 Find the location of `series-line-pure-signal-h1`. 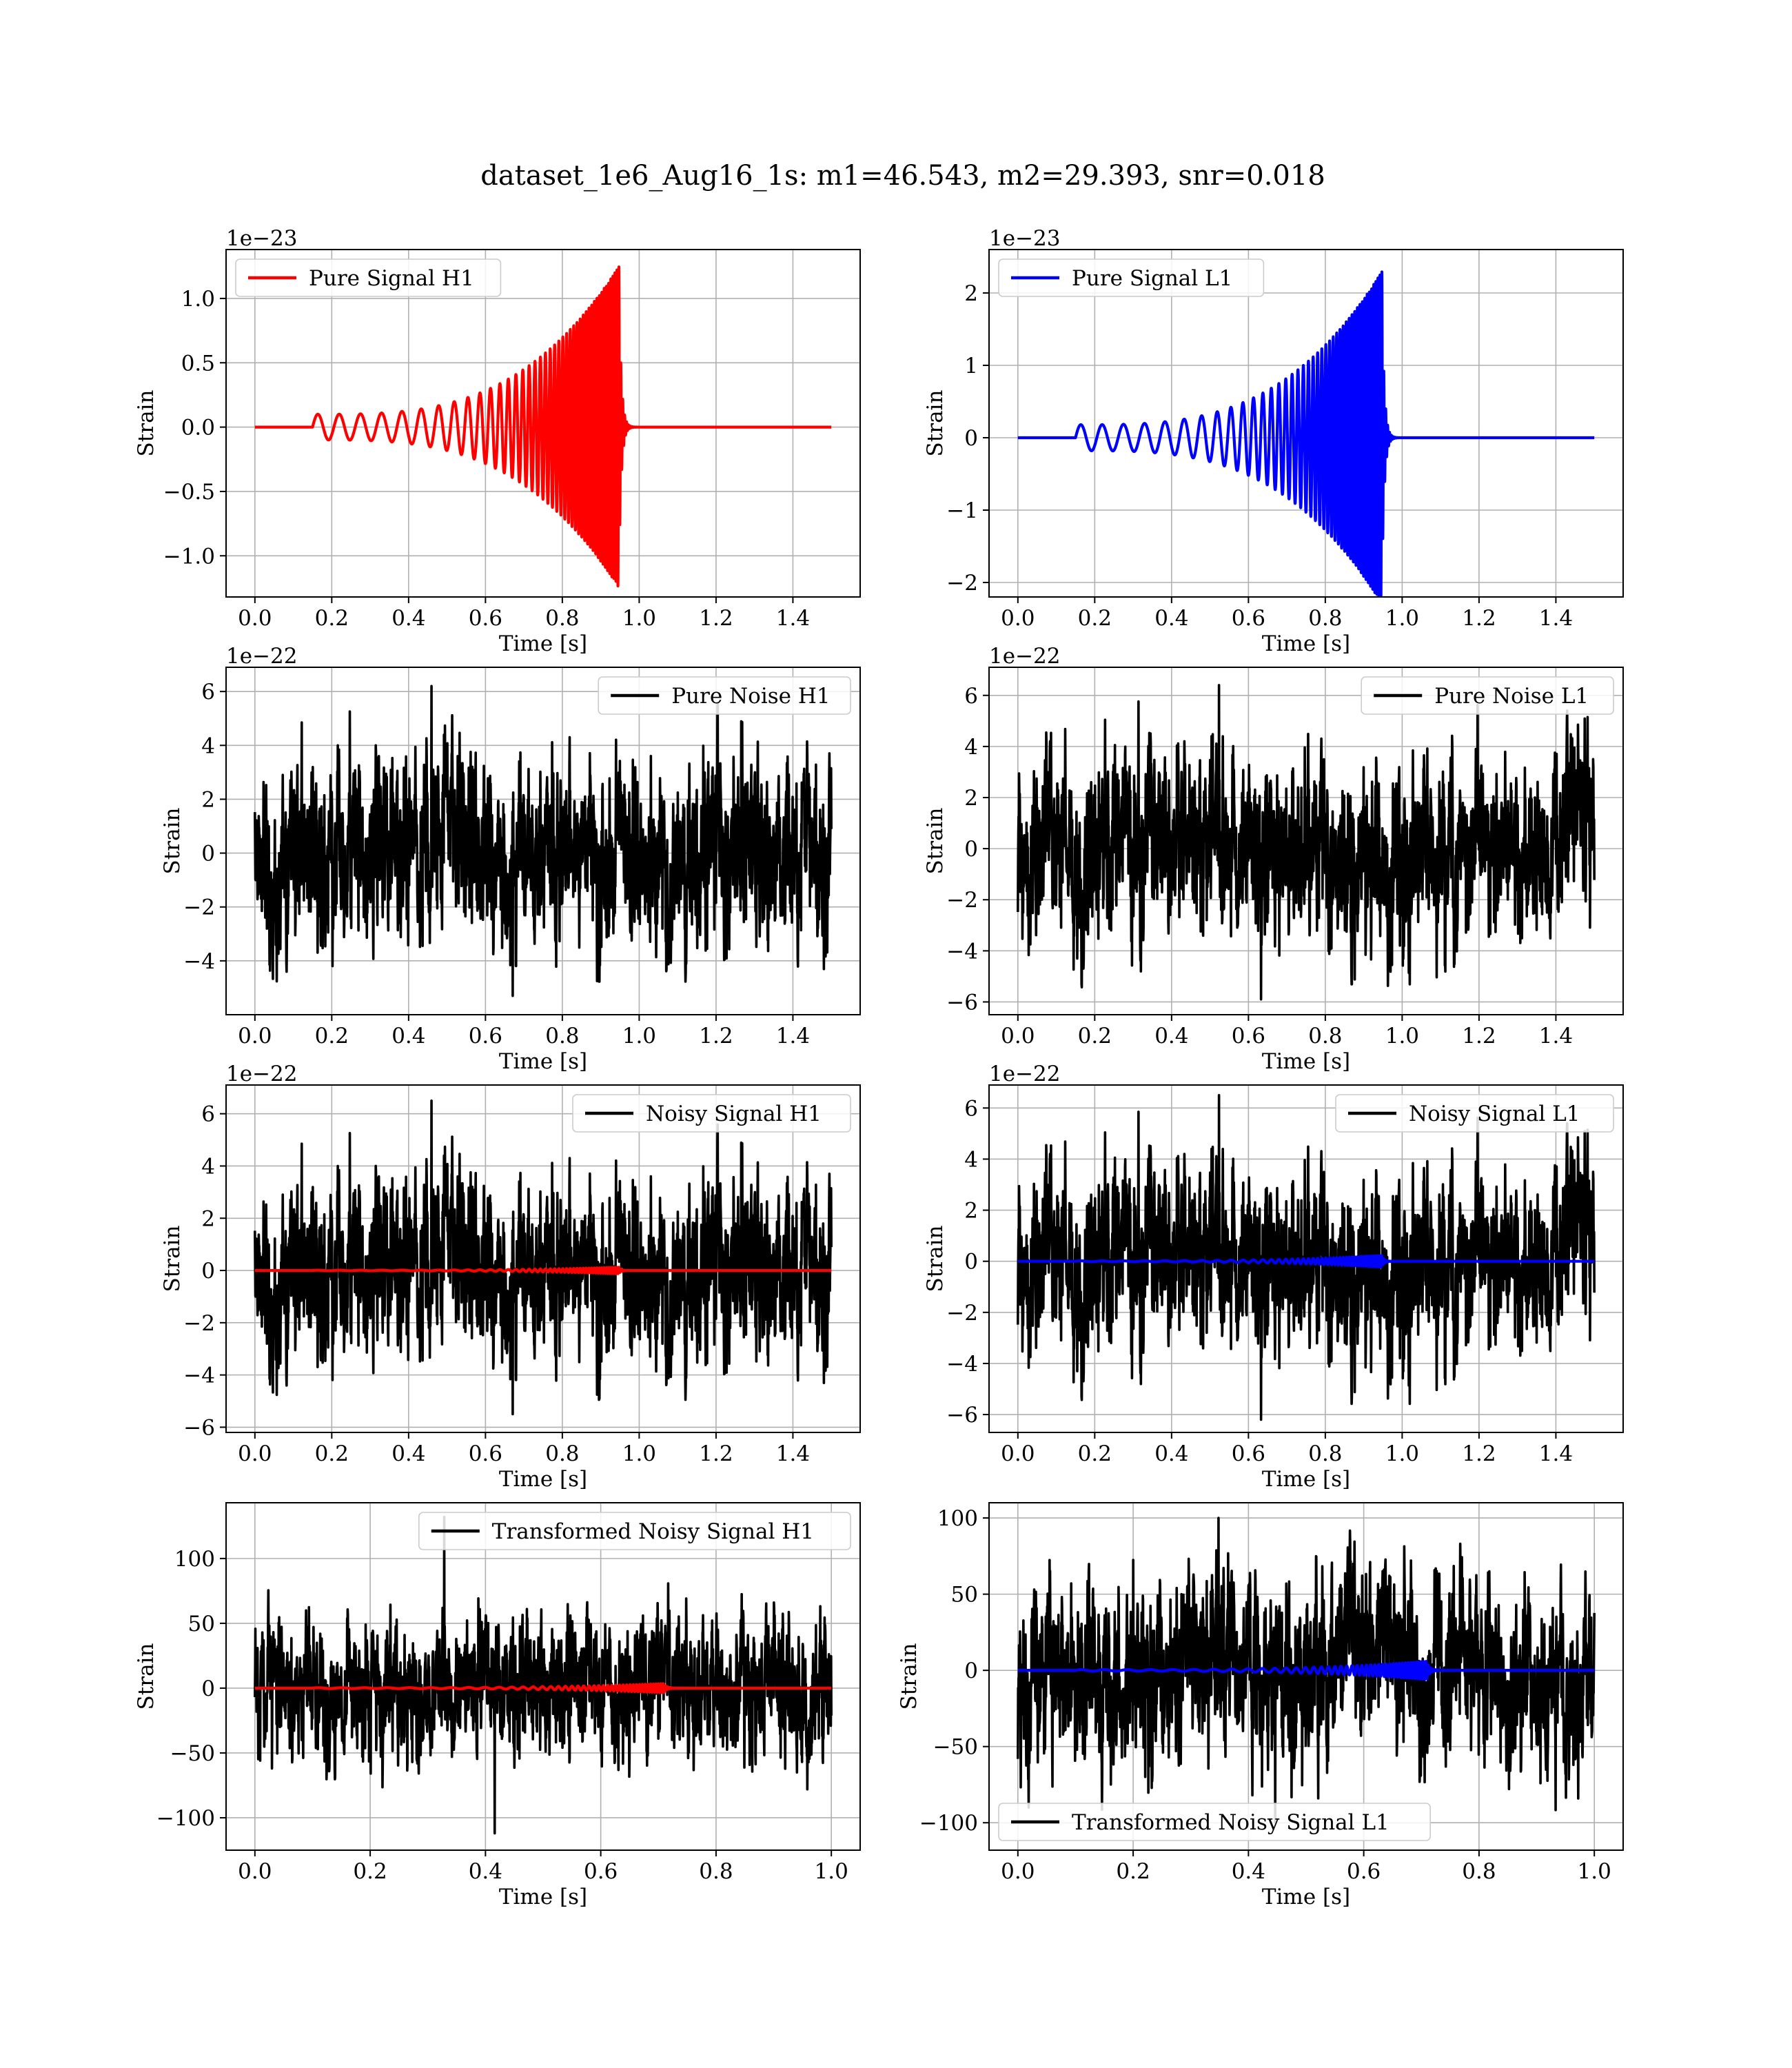

series-line-pure-signal-h1 is located at coordinates (543, 426).